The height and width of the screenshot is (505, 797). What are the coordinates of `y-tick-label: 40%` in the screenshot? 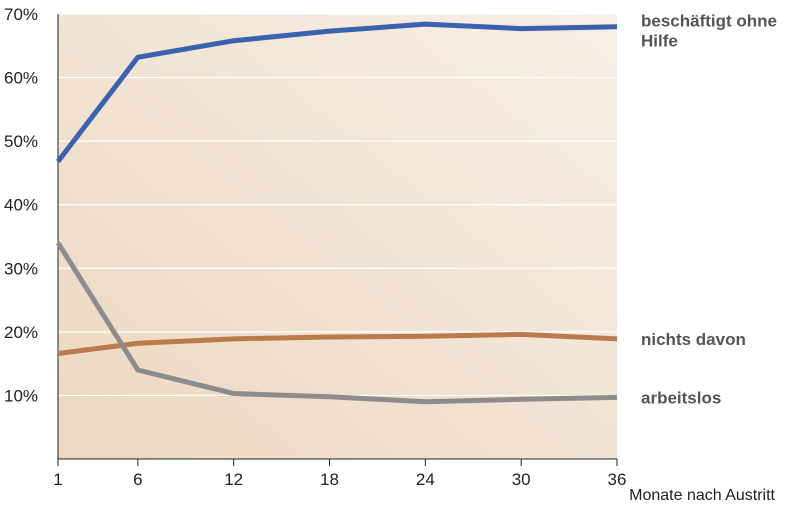 It's located at (21, 205).